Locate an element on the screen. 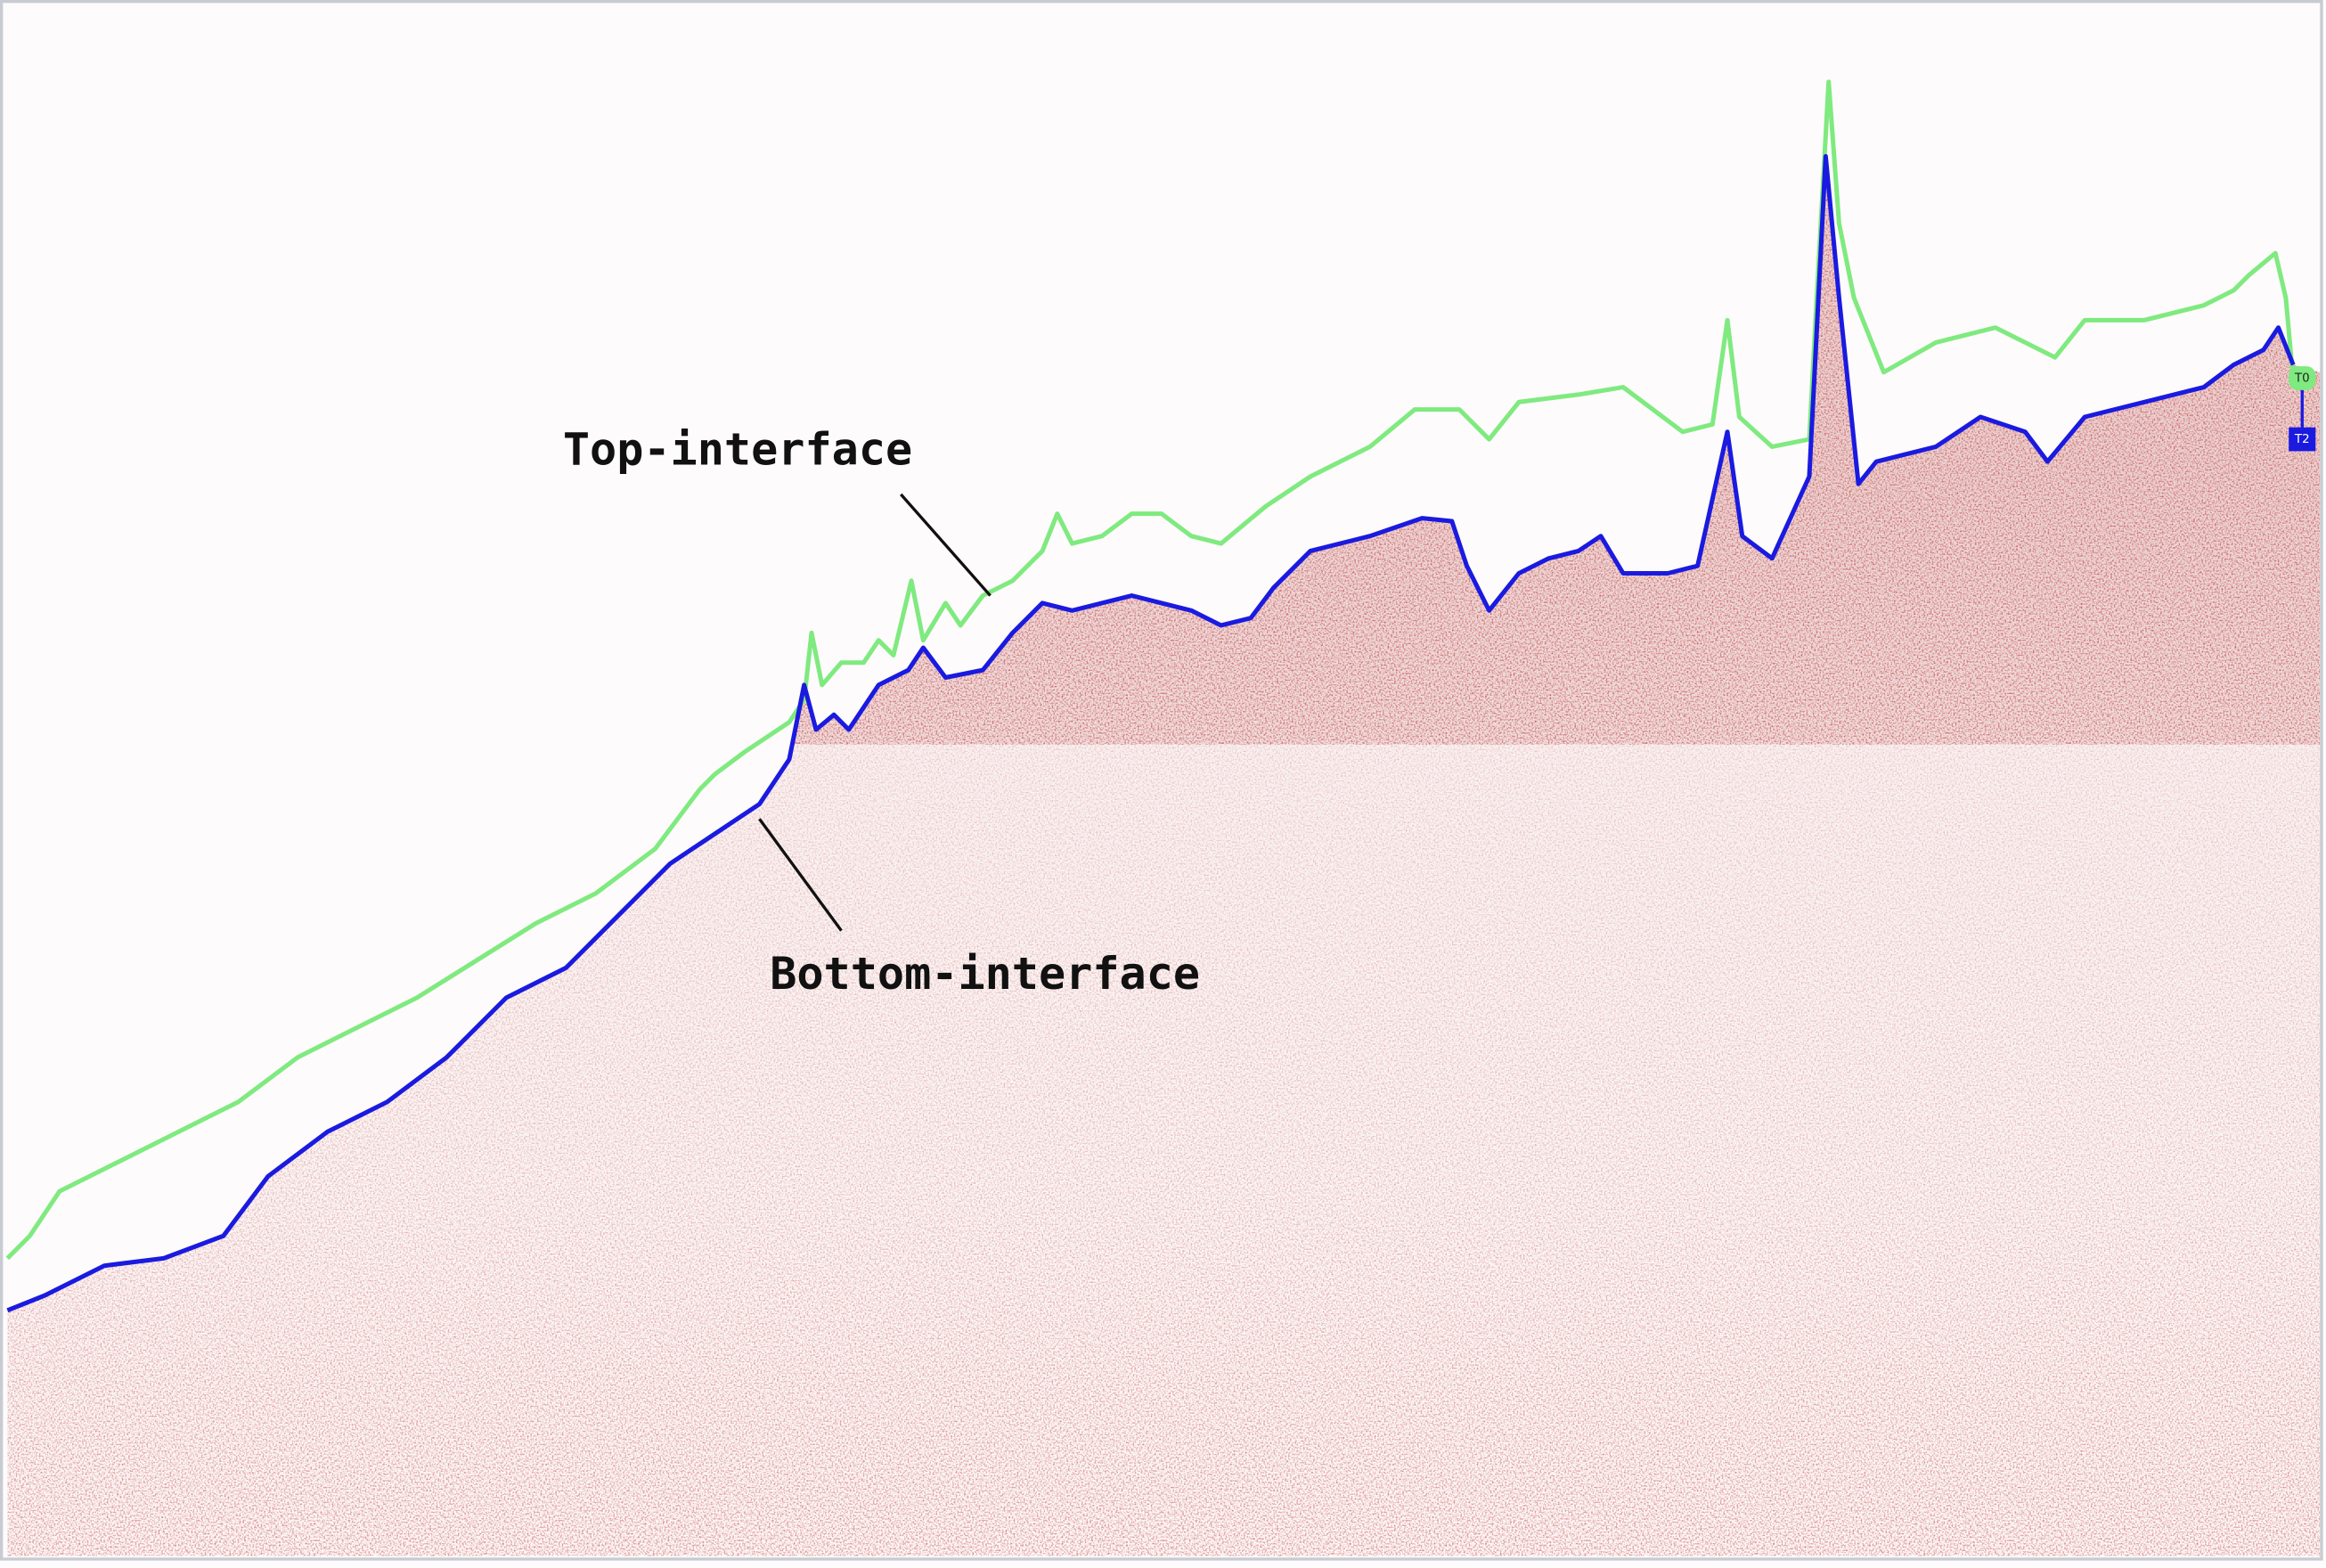  bottom-marker is located at coordinates (2303, 439).